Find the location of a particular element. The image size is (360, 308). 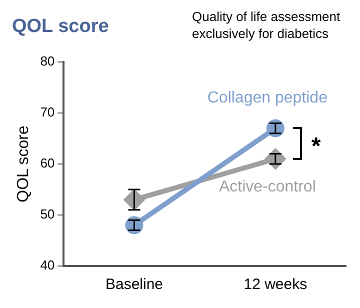

annotation: * is located at coordinates (316, 146).